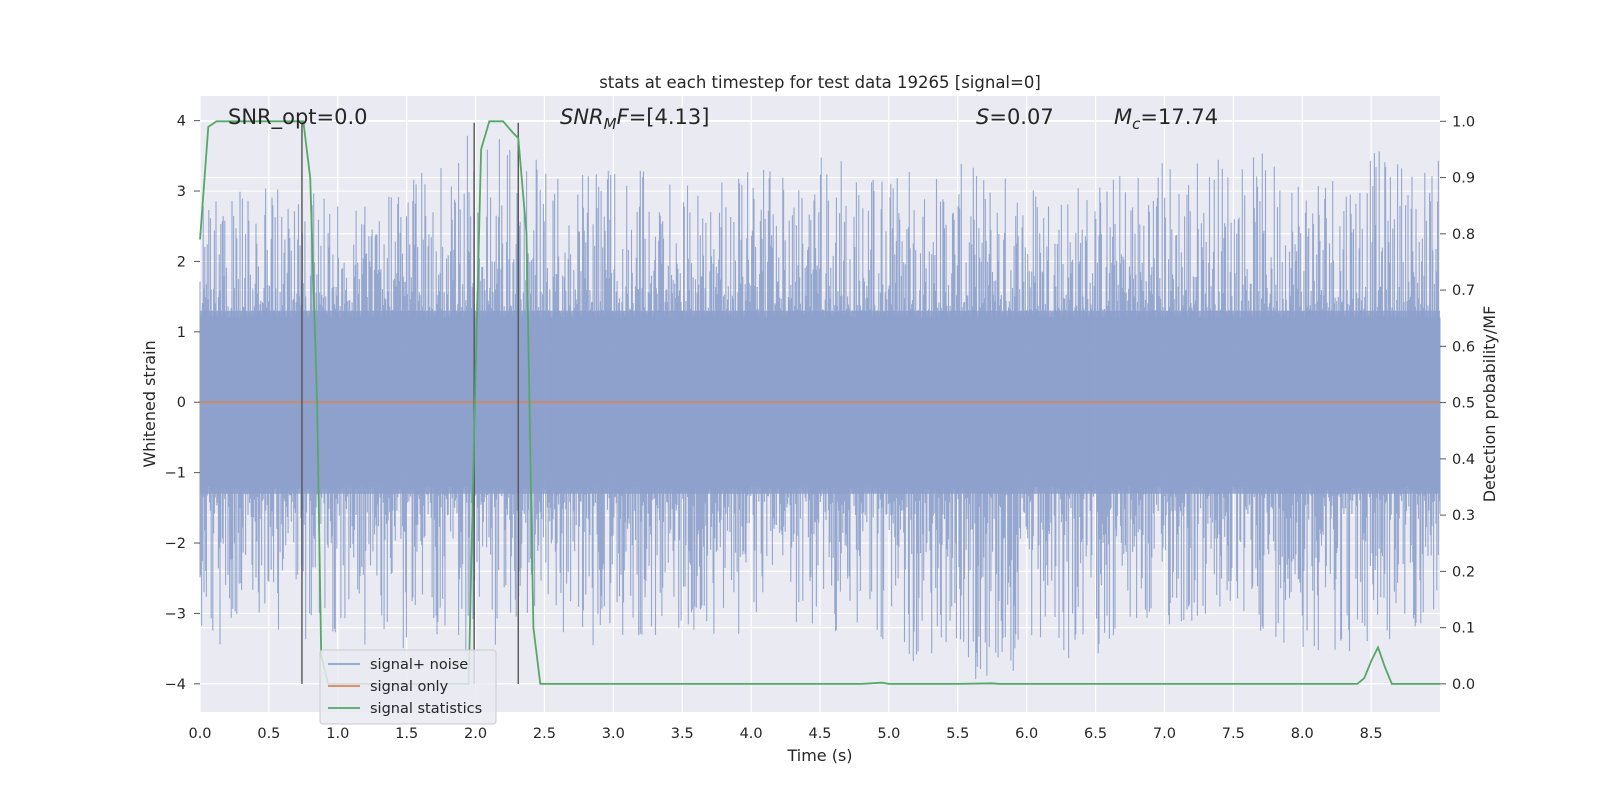  What do you see at coordinates (1463, 629) in the screenshot?
I see `y2-tick-label: 0.1` at bounding box center [1463, 629].